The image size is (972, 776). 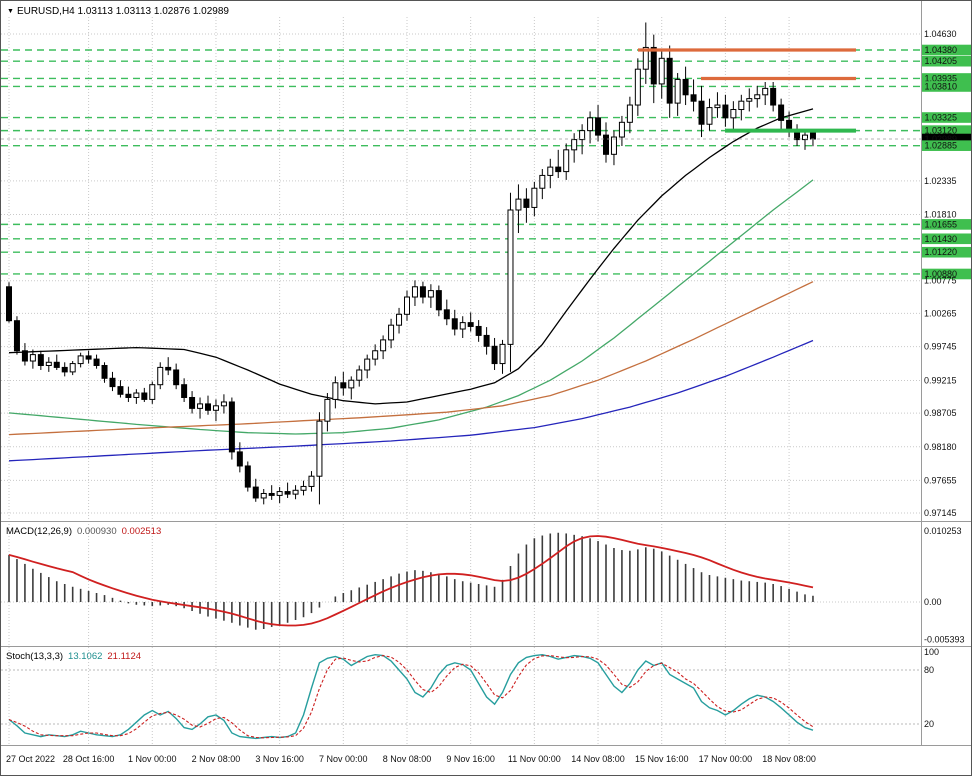 I want to click on svg-text: 1.01810, so click(x=940, y=214).